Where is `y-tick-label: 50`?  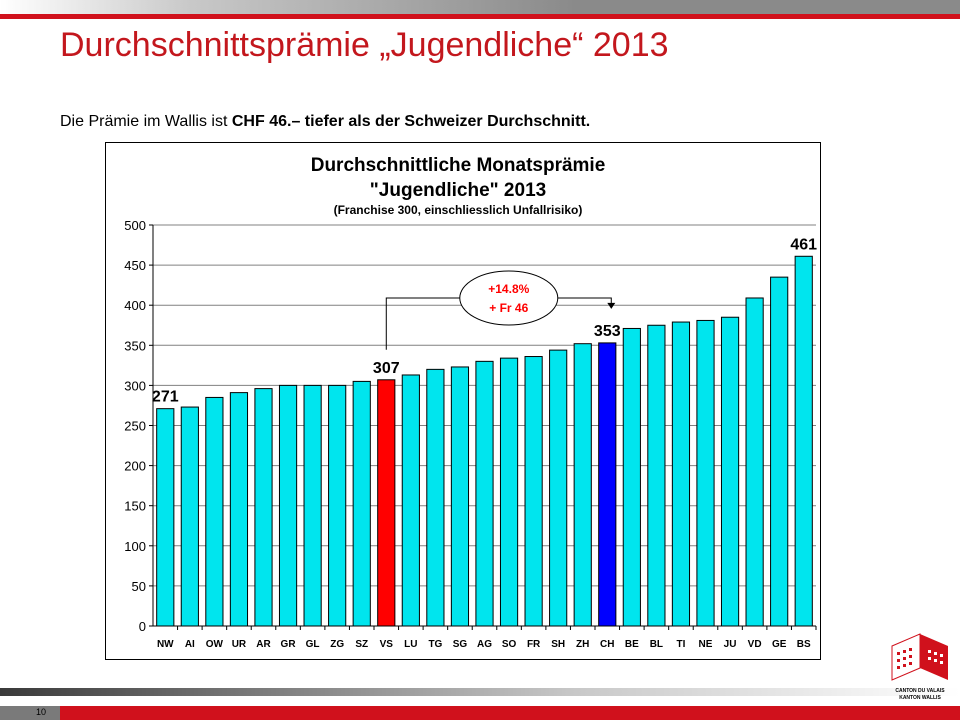
y-tick-label: 50 is located at coordinates (139, 586).